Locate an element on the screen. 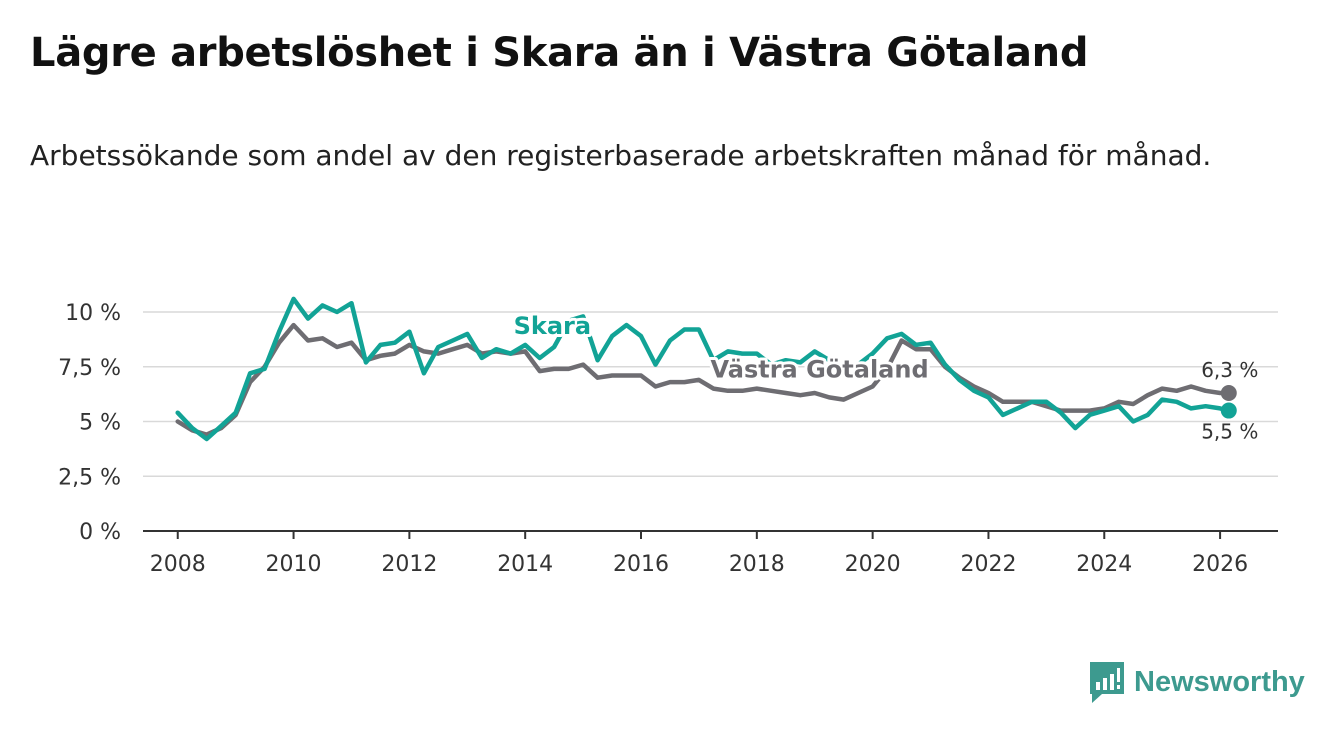 This screenshot has width=1340, height=734. x-tick-label: 2020 is located at coordinates (873, 564).